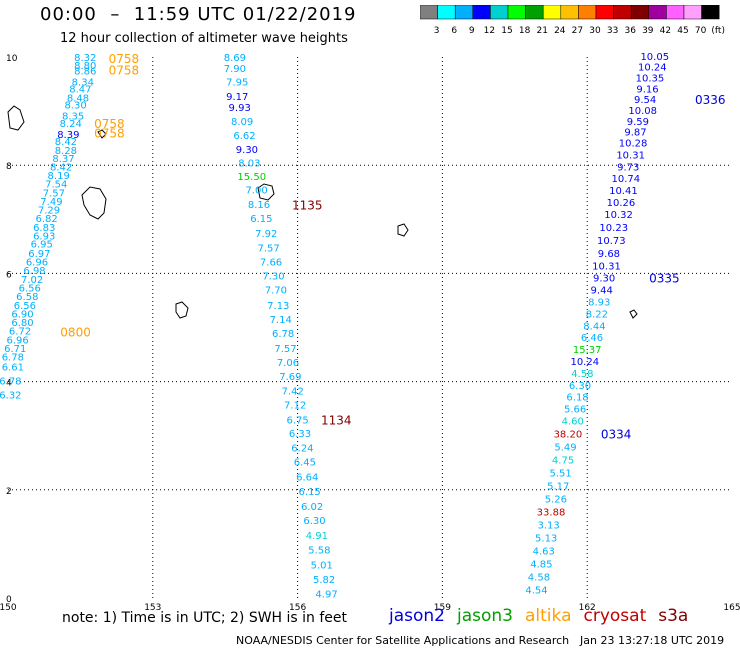  What do you see at coordinates (324, 580) in the screenshot?
I see `wave-height-point: 5.82` at bounding box center [324, 580].